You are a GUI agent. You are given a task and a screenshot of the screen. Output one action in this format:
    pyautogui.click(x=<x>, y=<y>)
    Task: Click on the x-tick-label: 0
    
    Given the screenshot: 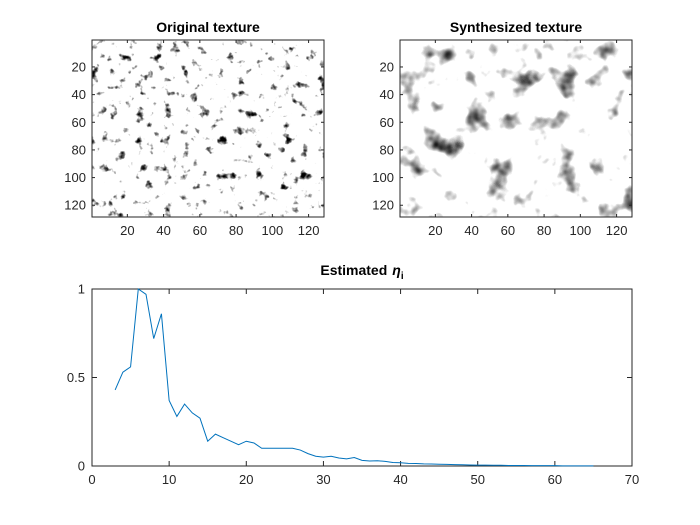 What is the action you would take?
    pyautogui.click(x=91, y=479)
    